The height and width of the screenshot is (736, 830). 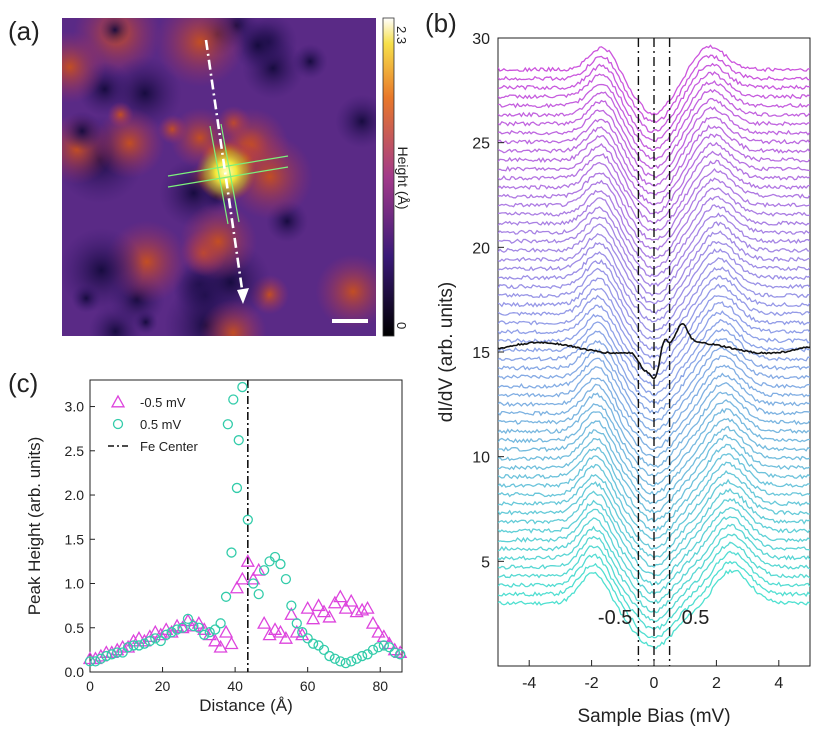 What do you see at coordinates (308, 686) in the screenshot?
I see `x-tick-label: 60` at bounding box center [308, 686].